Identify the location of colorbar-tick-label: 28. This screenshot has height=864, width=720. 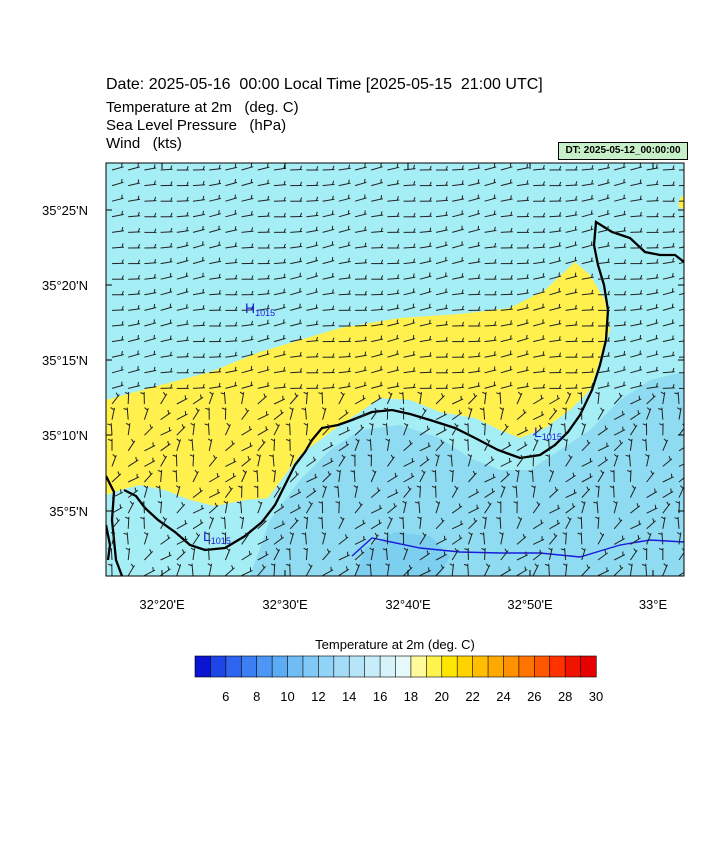
(565, 696).